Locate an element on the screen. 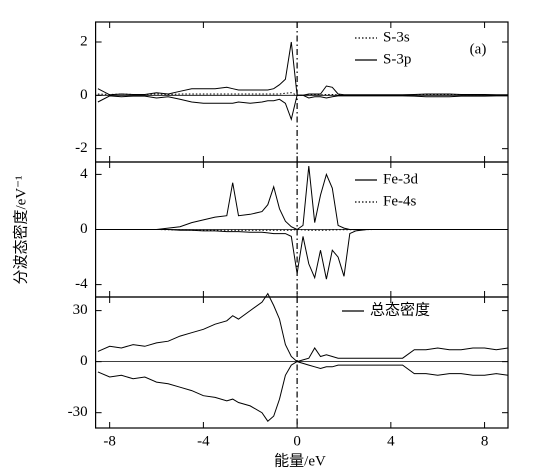 This screenshot has width=551, height=473. y-tick-label: 4 is located at coordinates (84, 174).